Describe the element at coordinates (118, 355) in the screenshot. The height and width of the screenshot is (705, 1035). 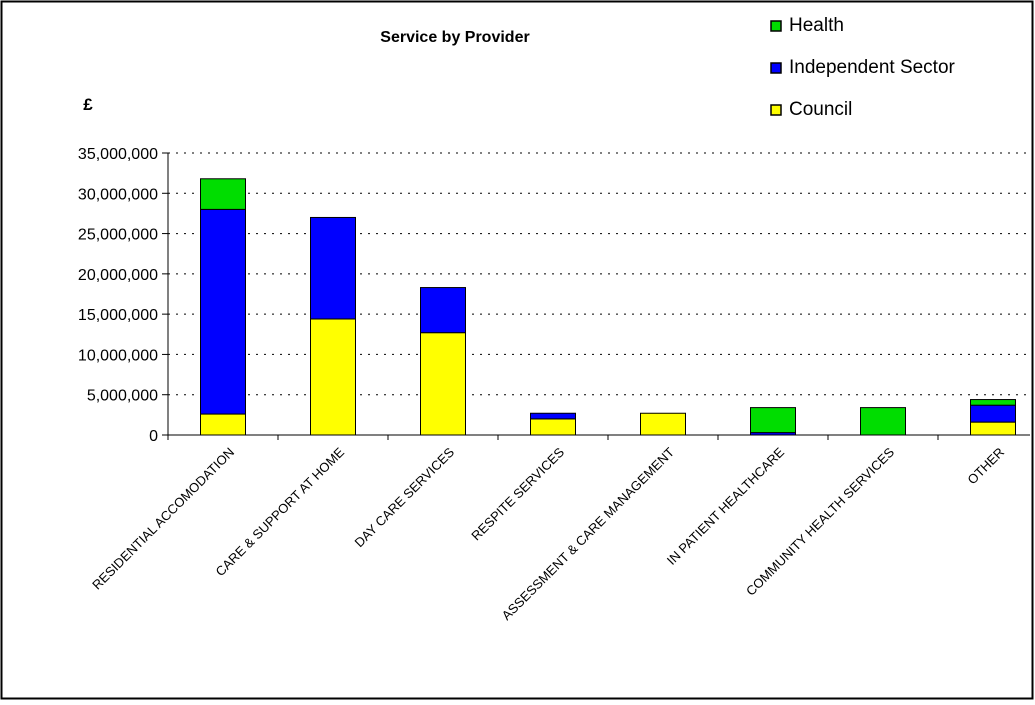
I see `y-tick-label: 10,000,000` at that location.